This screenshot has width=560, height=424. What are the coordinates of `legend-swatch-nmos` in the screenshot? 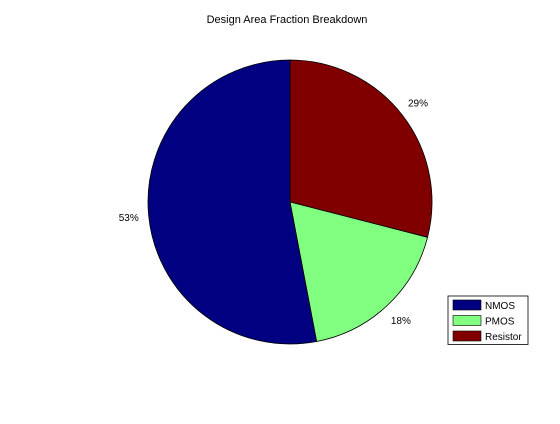 It's located at (467, 305).